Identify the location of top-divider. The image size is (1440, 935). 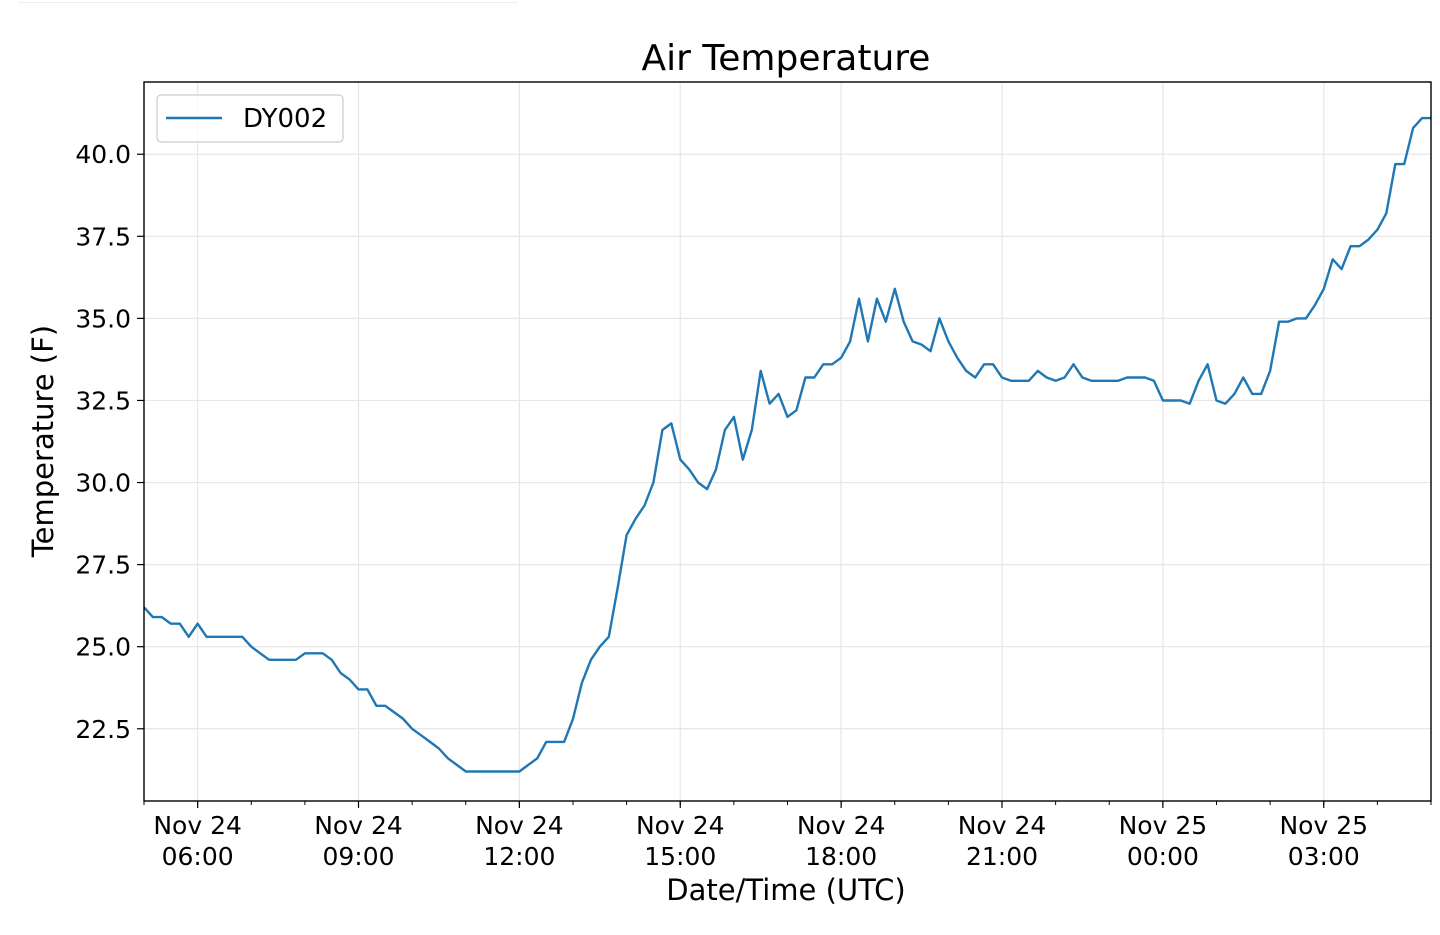
(268, 2).